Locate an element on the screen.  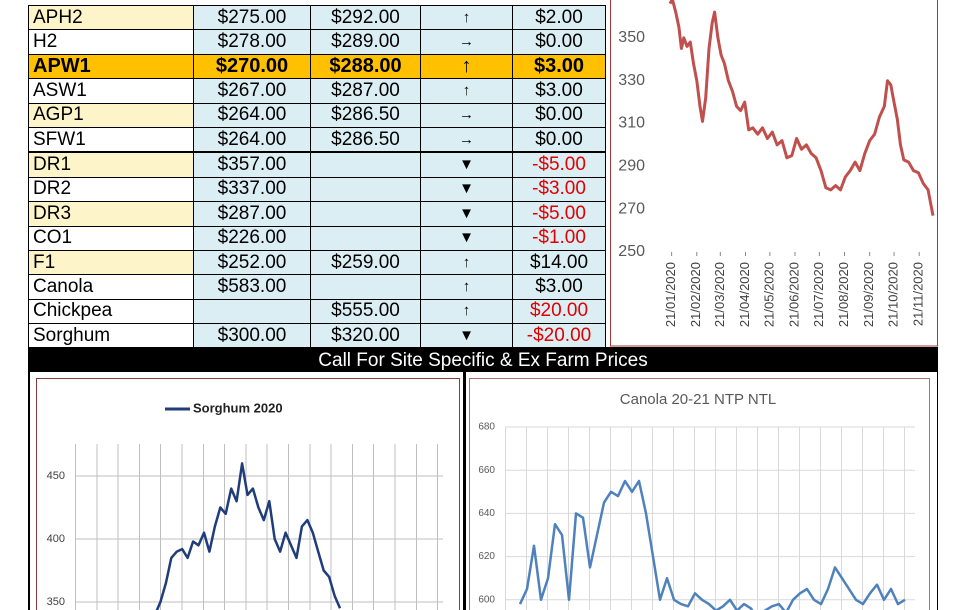
price-cell: $288.00 is located at coordinates (365, 66).